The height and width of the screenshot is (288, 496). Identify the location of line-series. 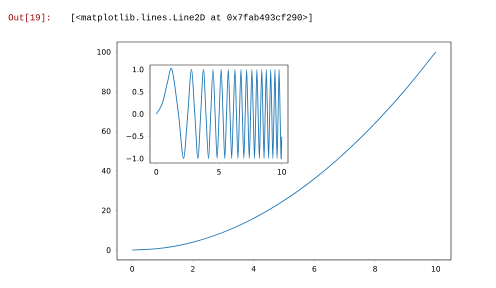
(219, 114).